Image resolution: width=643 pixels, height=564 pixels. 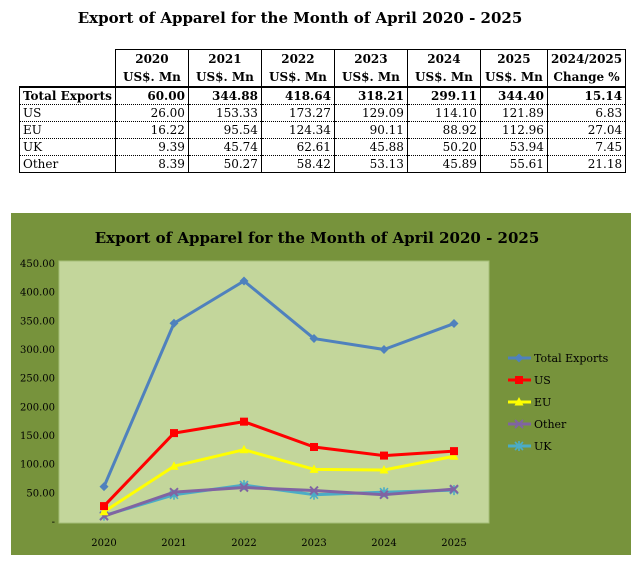 What do you see at coordinates (297, 113) in the screenshot?
I see `table-cell: 173.27` at bounding box center [297, 113].